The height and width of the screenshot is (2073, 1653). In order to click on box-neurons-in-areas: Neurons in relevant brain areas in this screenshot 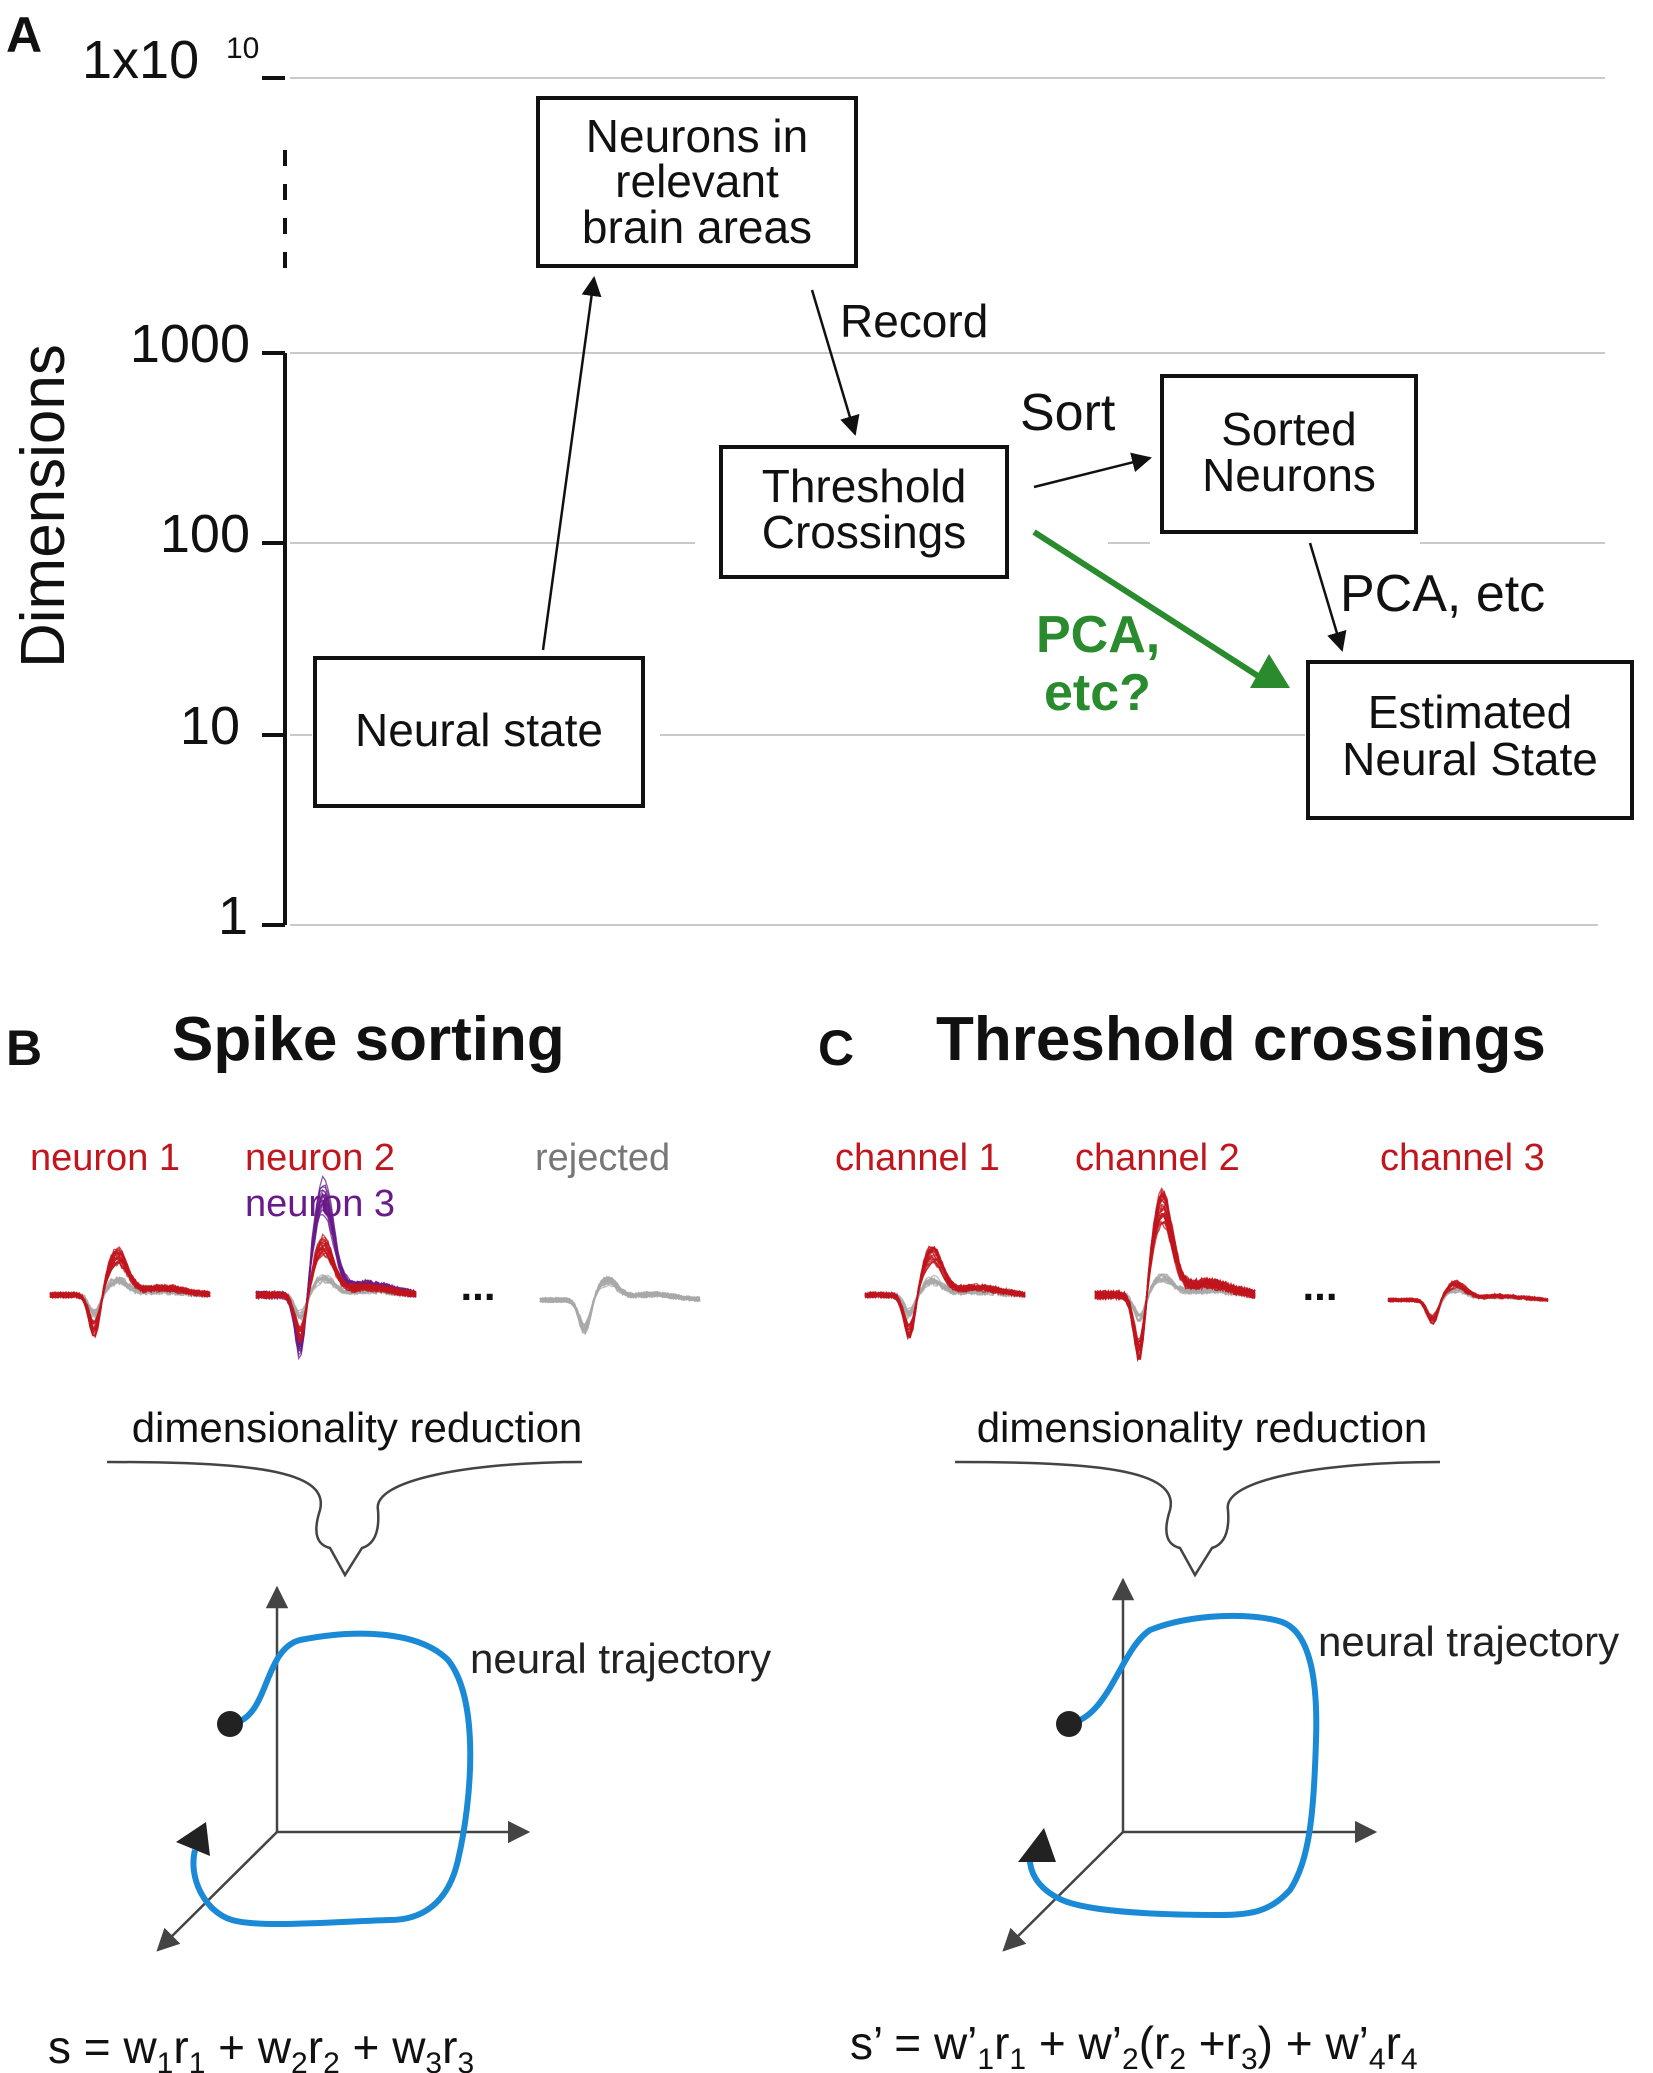, I will do `click(697, 182)`.